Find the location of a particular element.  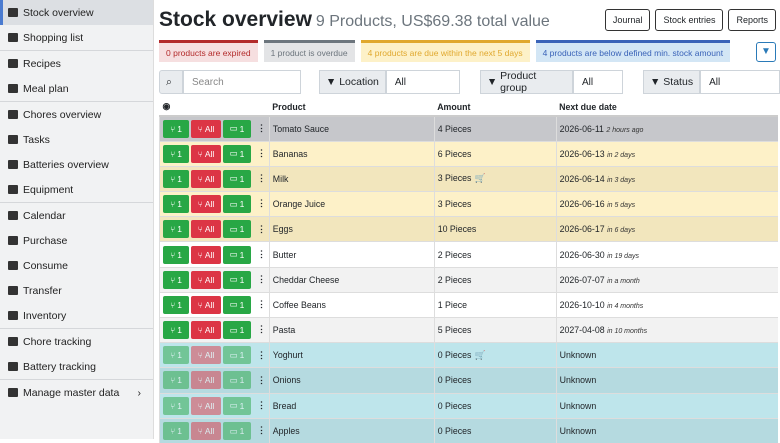

search-input: Search is located at coordinates (241, 82).